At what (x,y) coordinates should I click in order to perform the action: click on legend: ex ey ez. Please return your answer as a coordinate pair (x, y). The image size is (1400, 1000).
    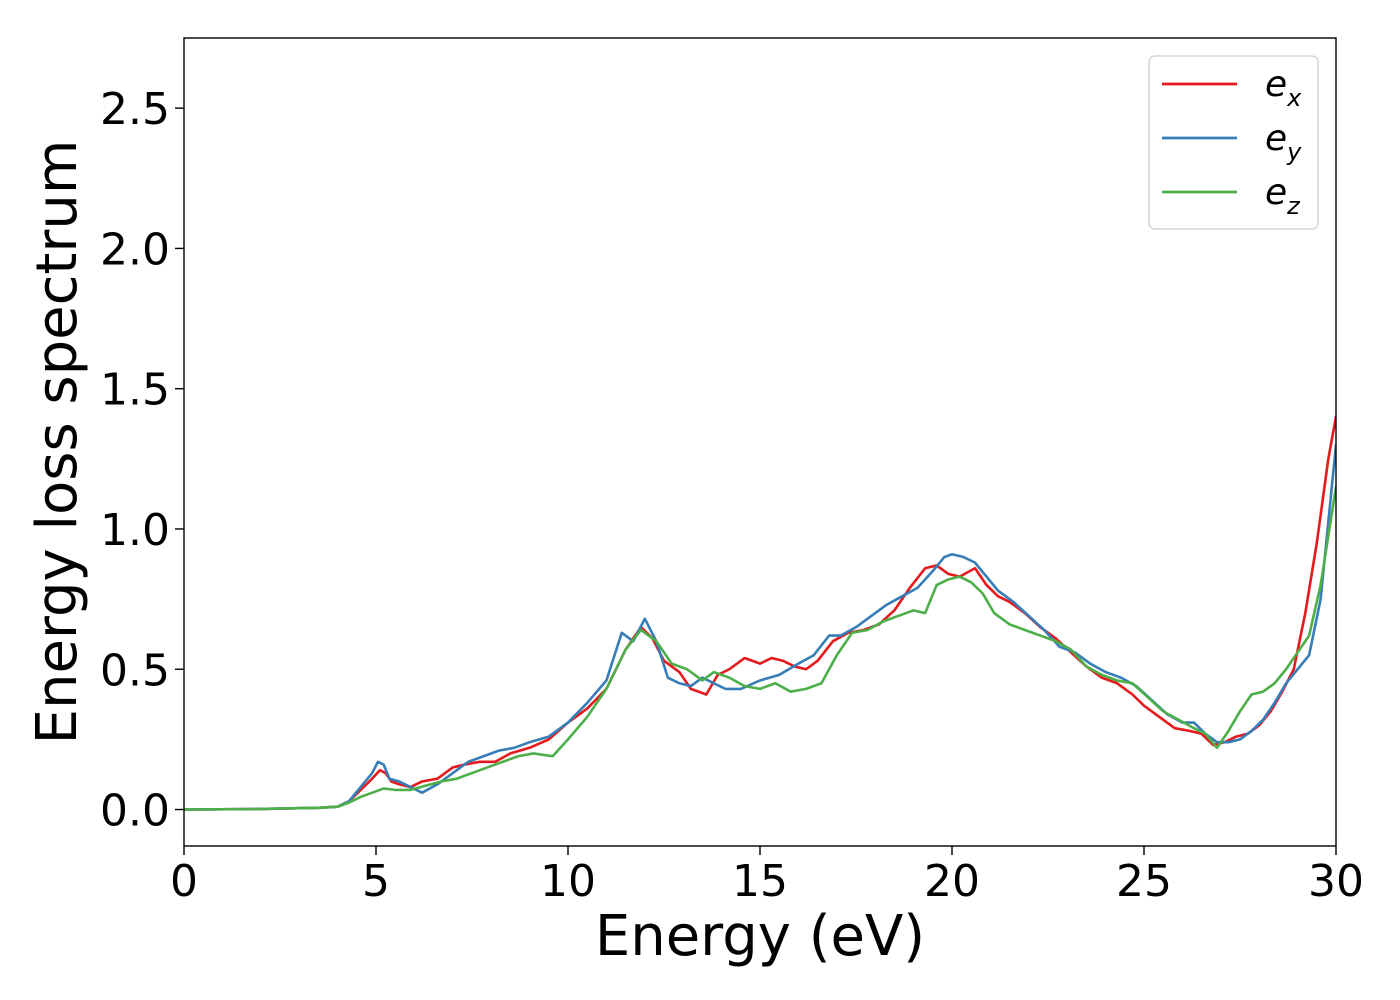
    Looking at the image, I should click on (1233, 142).